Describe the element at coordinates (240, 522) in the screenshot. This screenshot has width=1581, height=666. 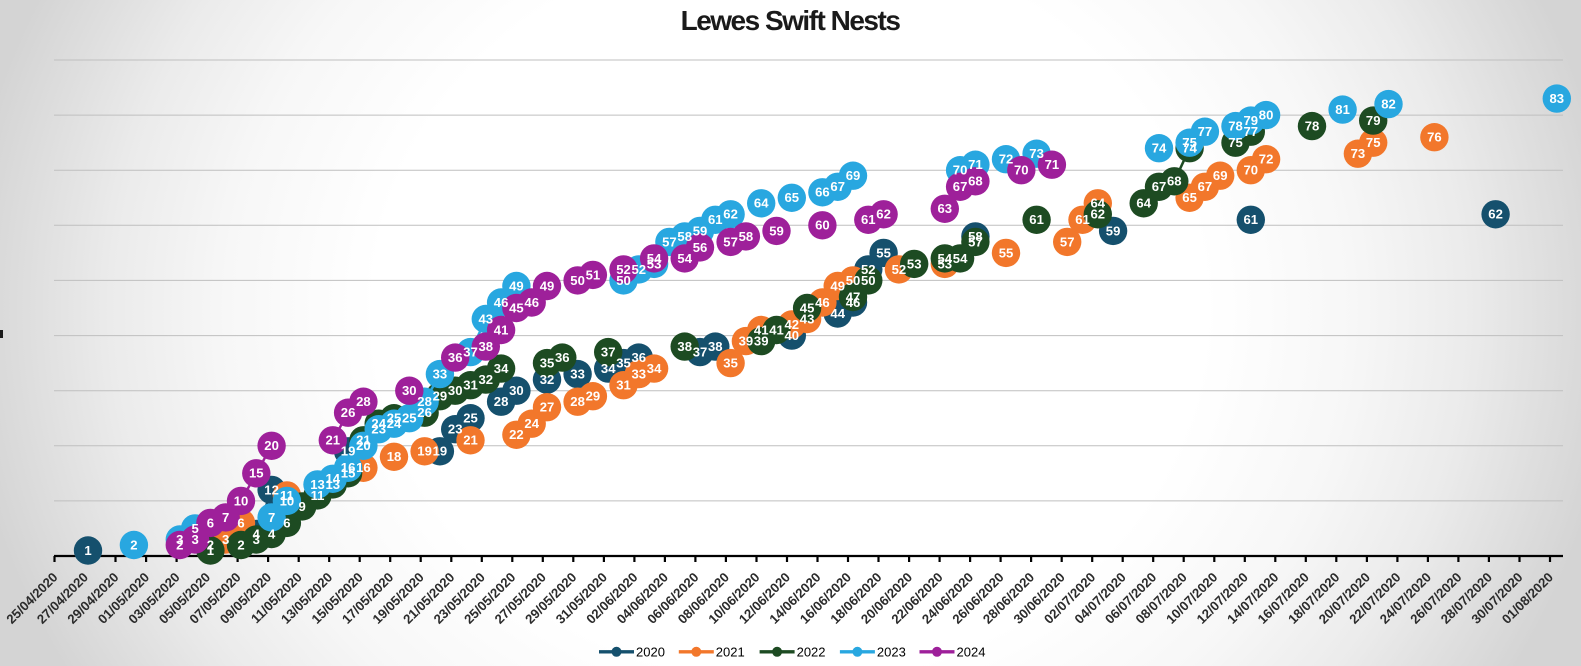
I see `svg-text: 6` at that location.